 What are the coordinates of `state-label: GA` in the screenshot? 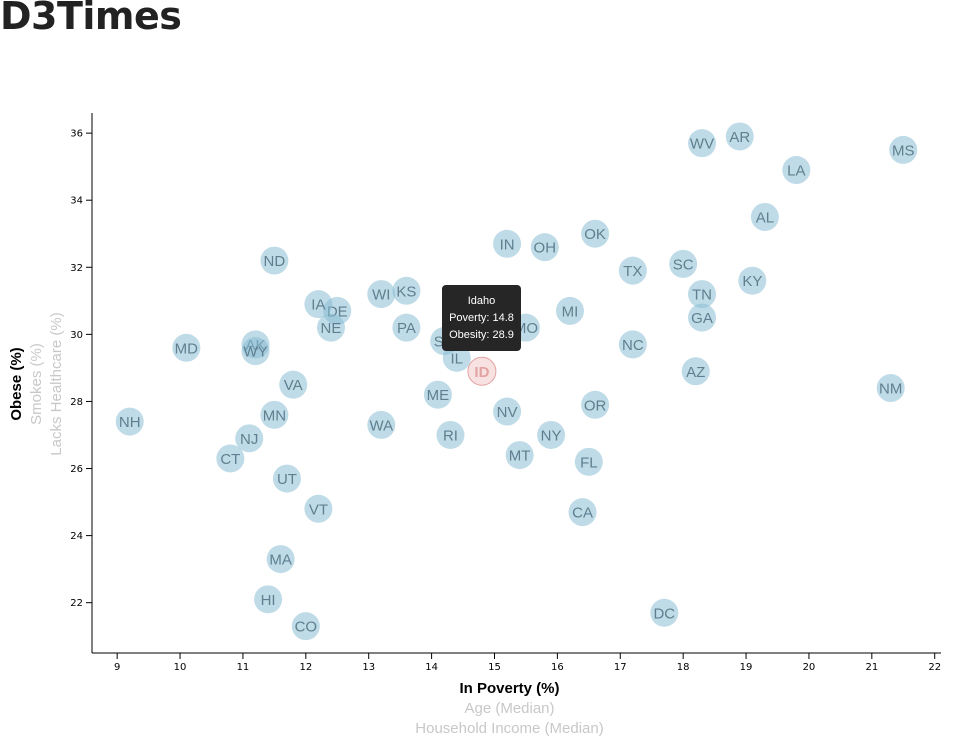 It's located at (702, 318).